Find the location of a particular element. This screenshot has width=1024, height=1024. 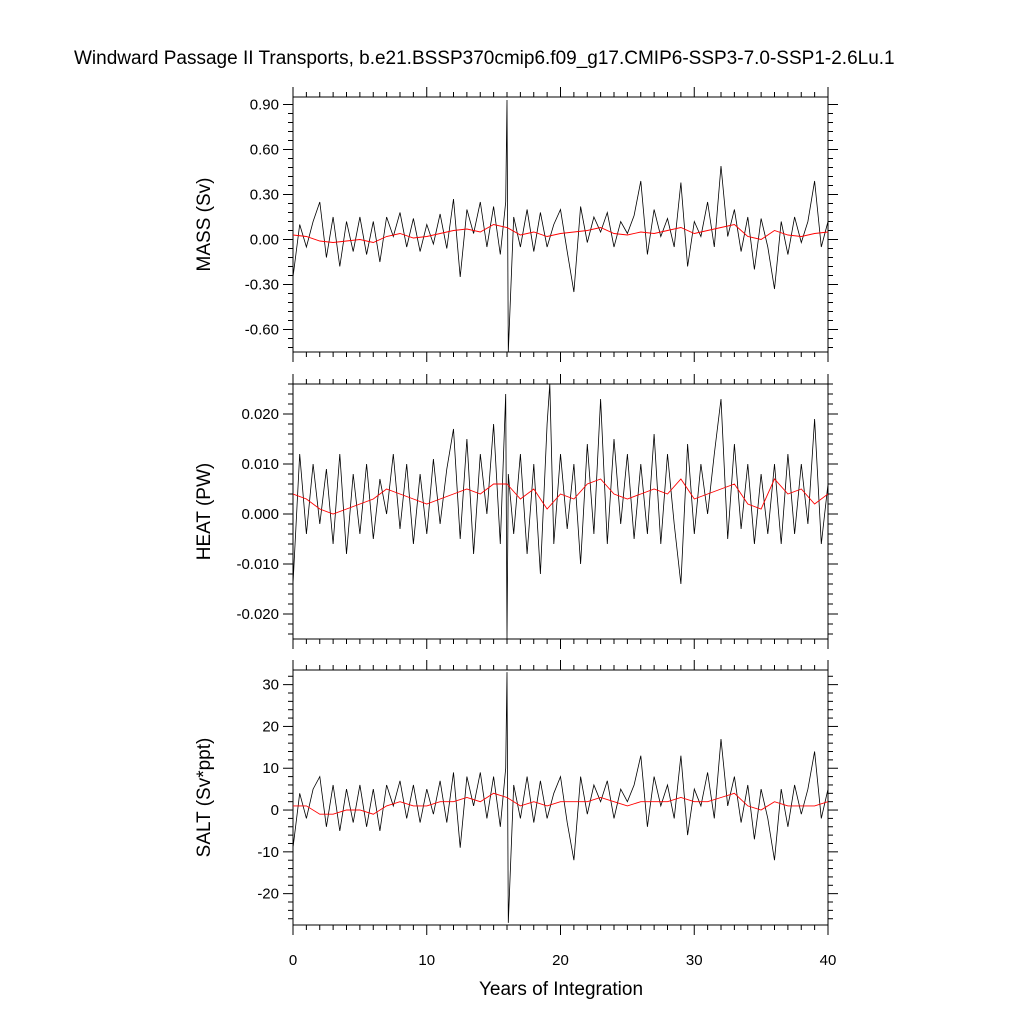

y-tick-label: -0.010 is located at coordinates (257, 564).